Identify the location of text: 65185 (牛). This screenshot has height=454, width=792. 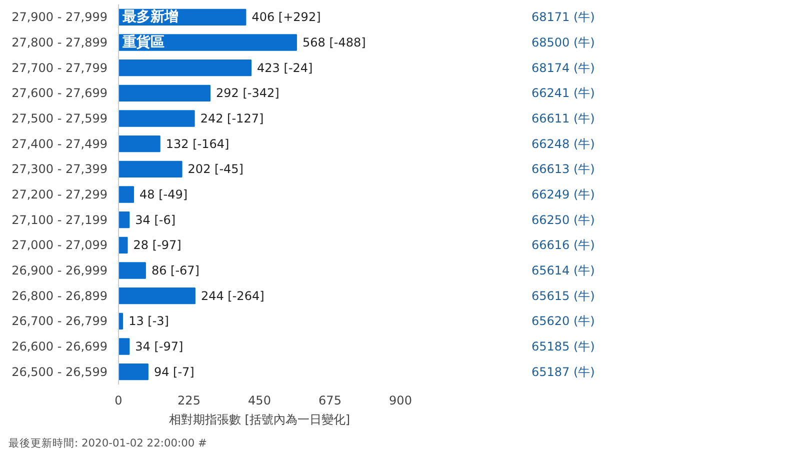
(563, 347).